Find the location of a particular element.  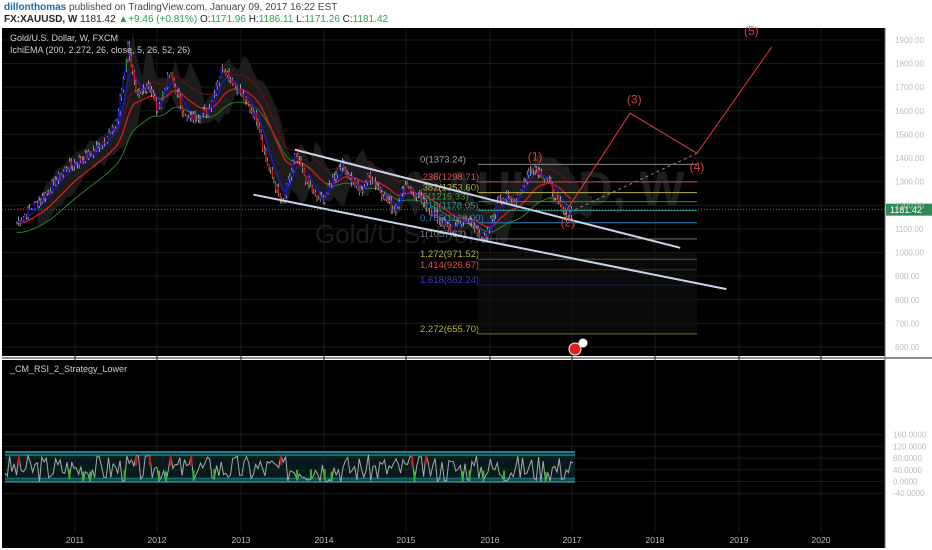

price-axis-label: 1700.00 is located at coordinates (909, 87).